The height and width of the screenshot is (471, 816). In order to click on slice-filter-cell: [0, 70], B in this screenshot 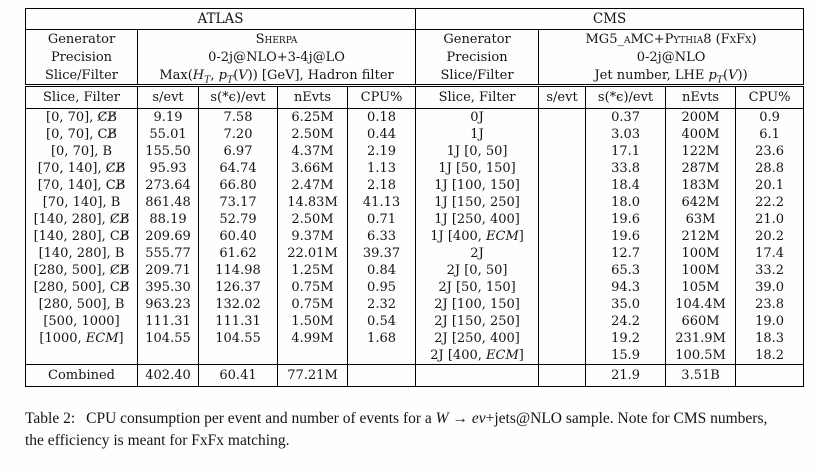, I will do `click(81, 151)`.